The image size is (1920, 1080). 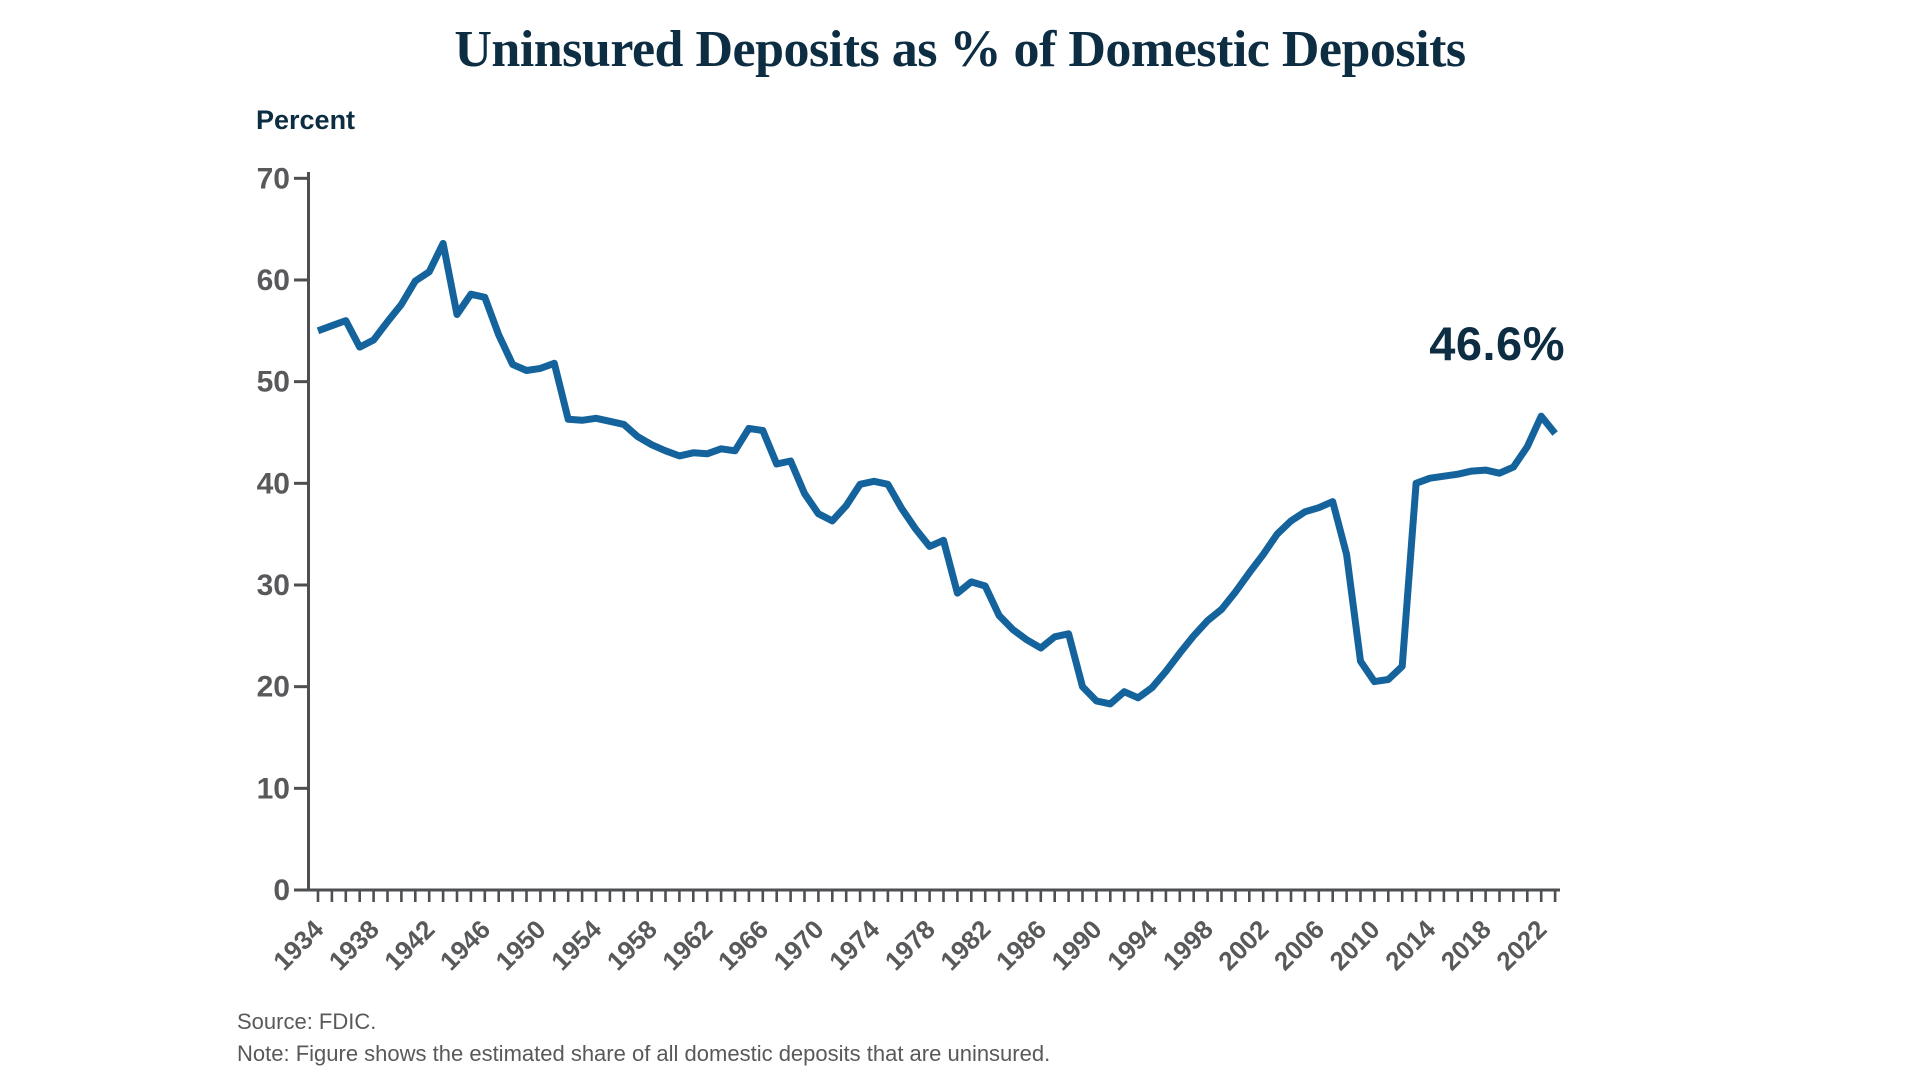 I want to click on x-tick-label: 1954, so click(x=576, y=945).